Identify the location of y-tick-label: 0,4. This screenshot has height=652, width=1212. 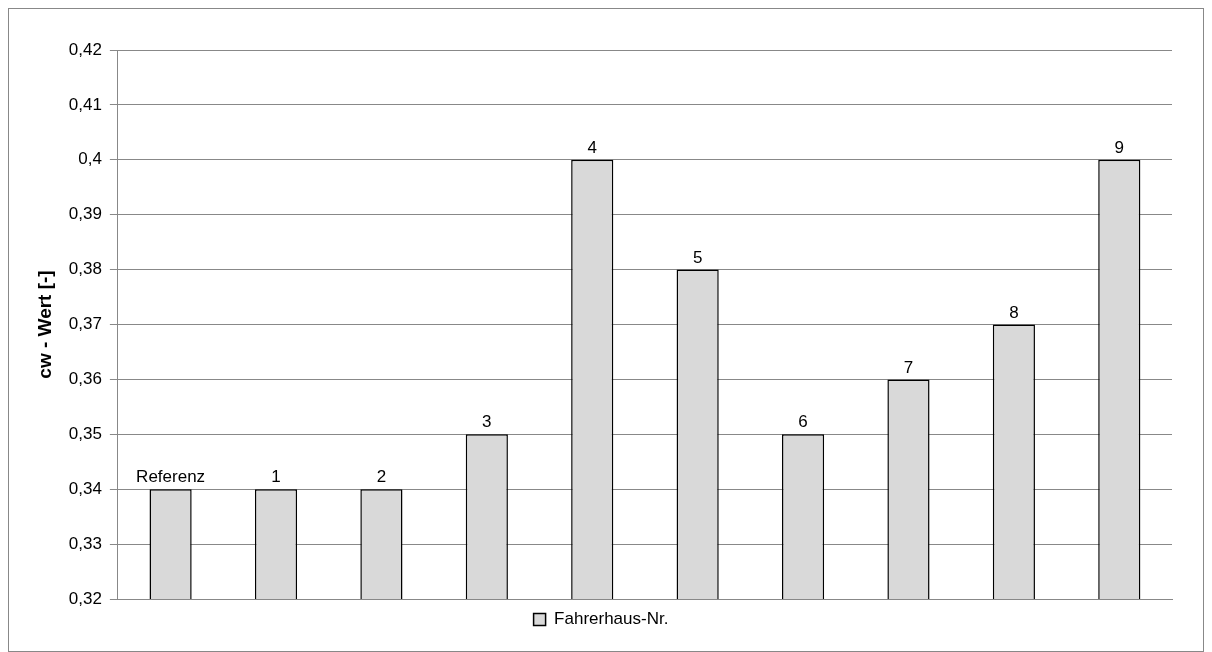
(90, 159).